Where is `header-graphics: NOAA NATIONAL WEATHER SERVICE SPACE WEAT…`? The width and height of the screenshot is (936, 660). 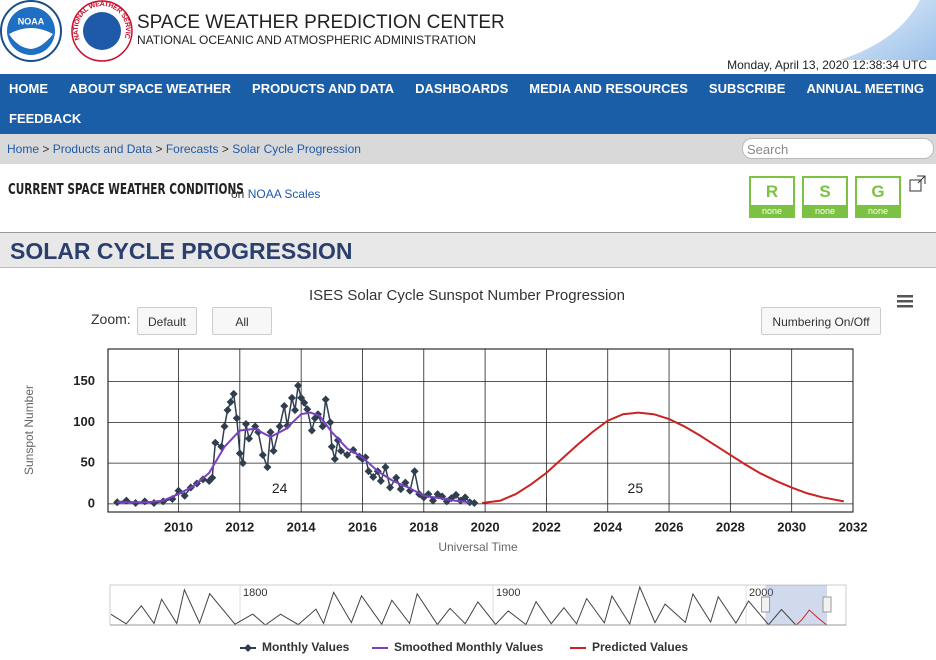
header-graphics: NOAA NATIONAL WEATHER SERVICE SPACE WEAT… is located at coordinates (468, 36).